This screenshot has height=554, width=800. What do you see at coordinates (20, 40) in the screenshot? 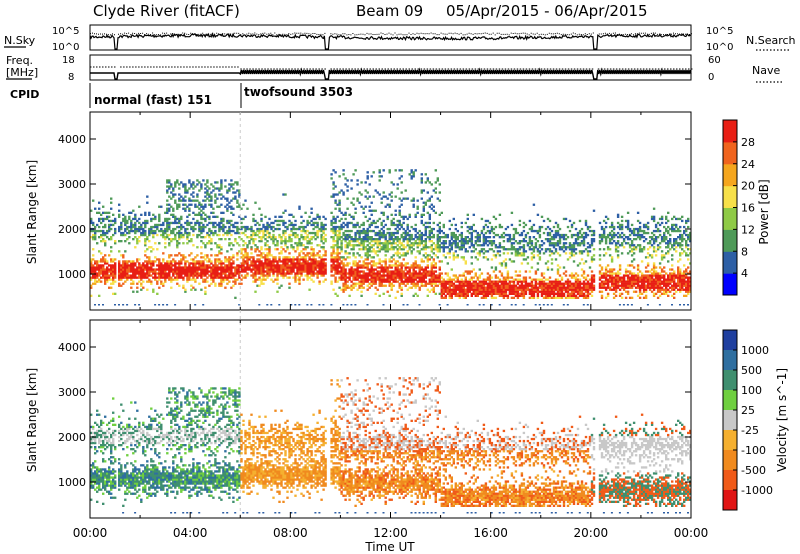
I see `noise-sky-label: N.Sky` at bounding box center [20, 40].